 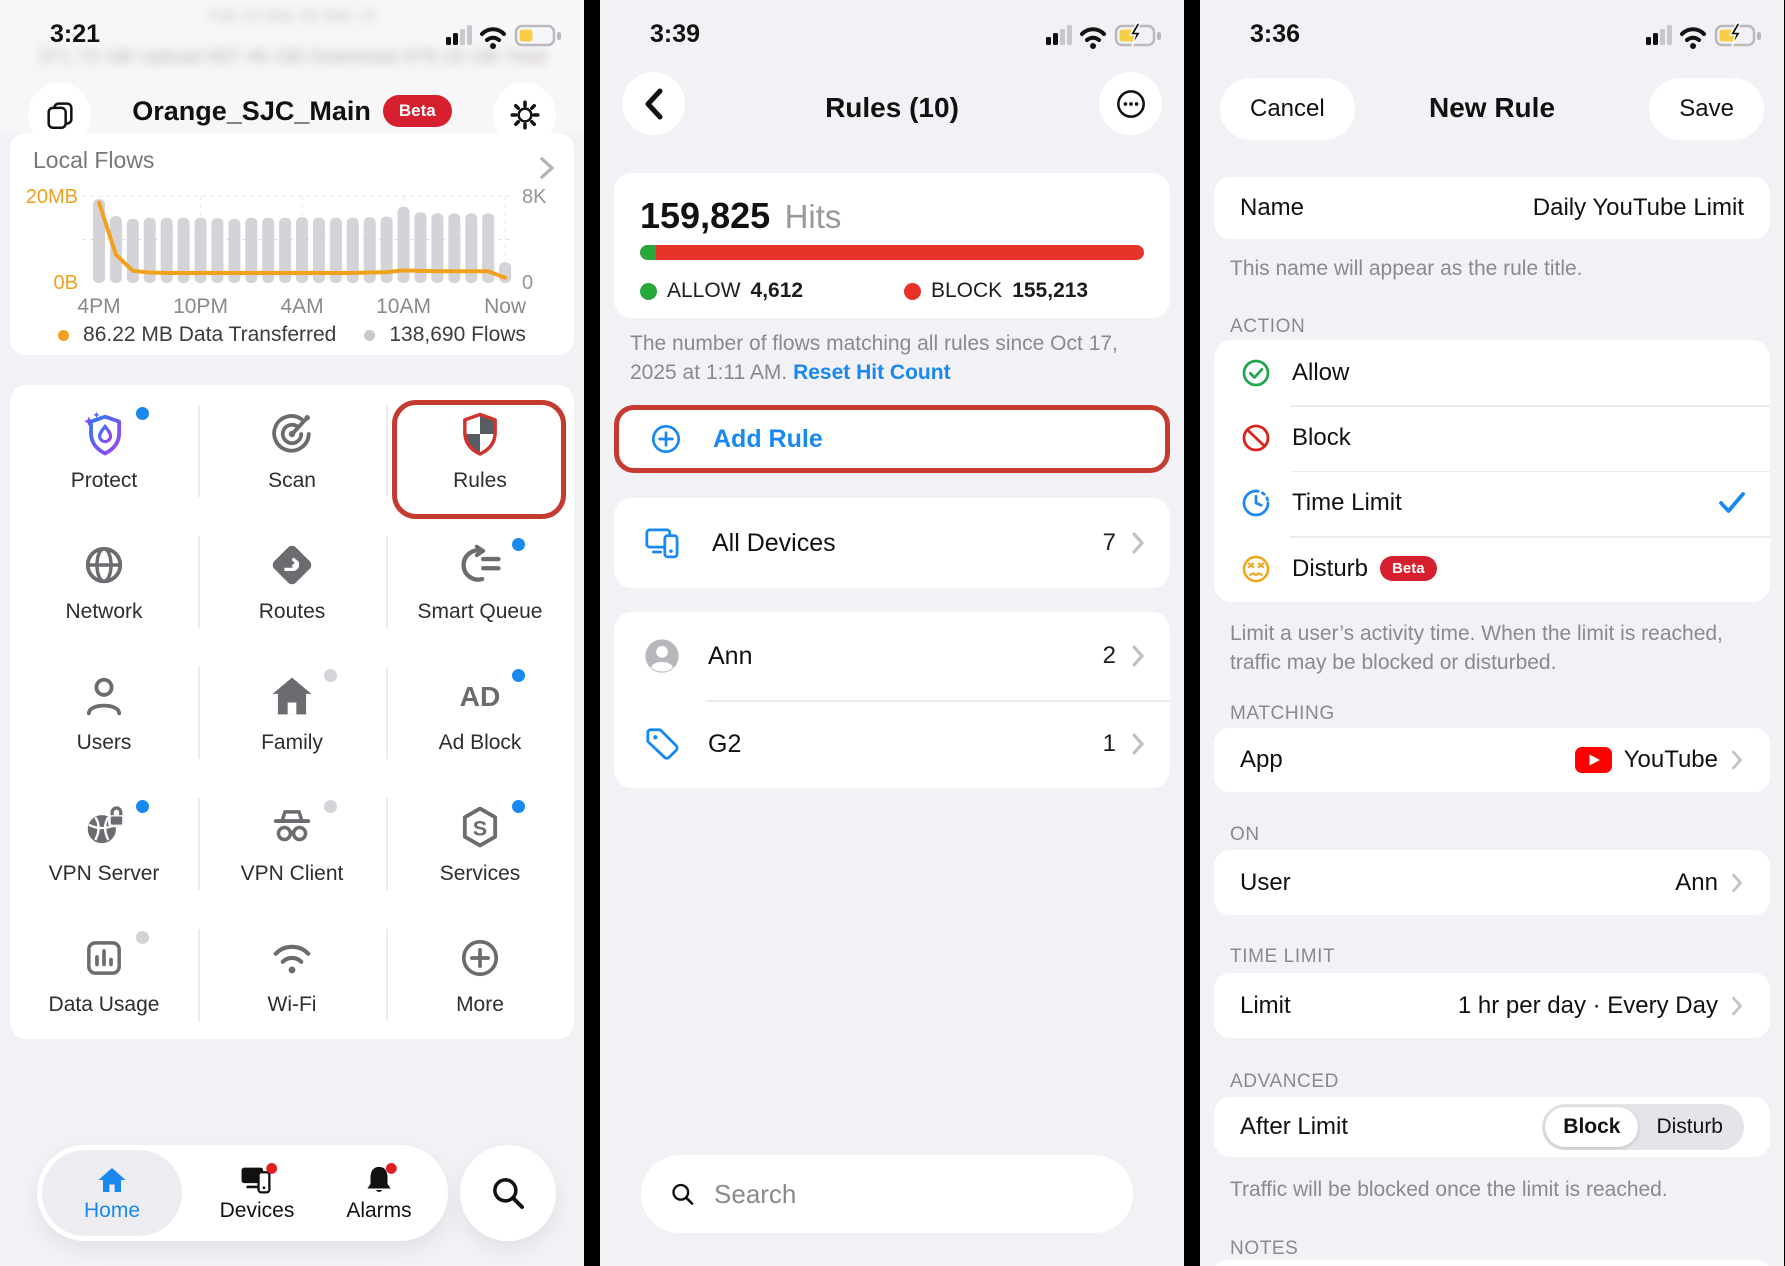 What do you see at coordinates (892, 656) in the screenshot?
I see `user-ann-row: Ann 2` at bounding box center [892, 656].